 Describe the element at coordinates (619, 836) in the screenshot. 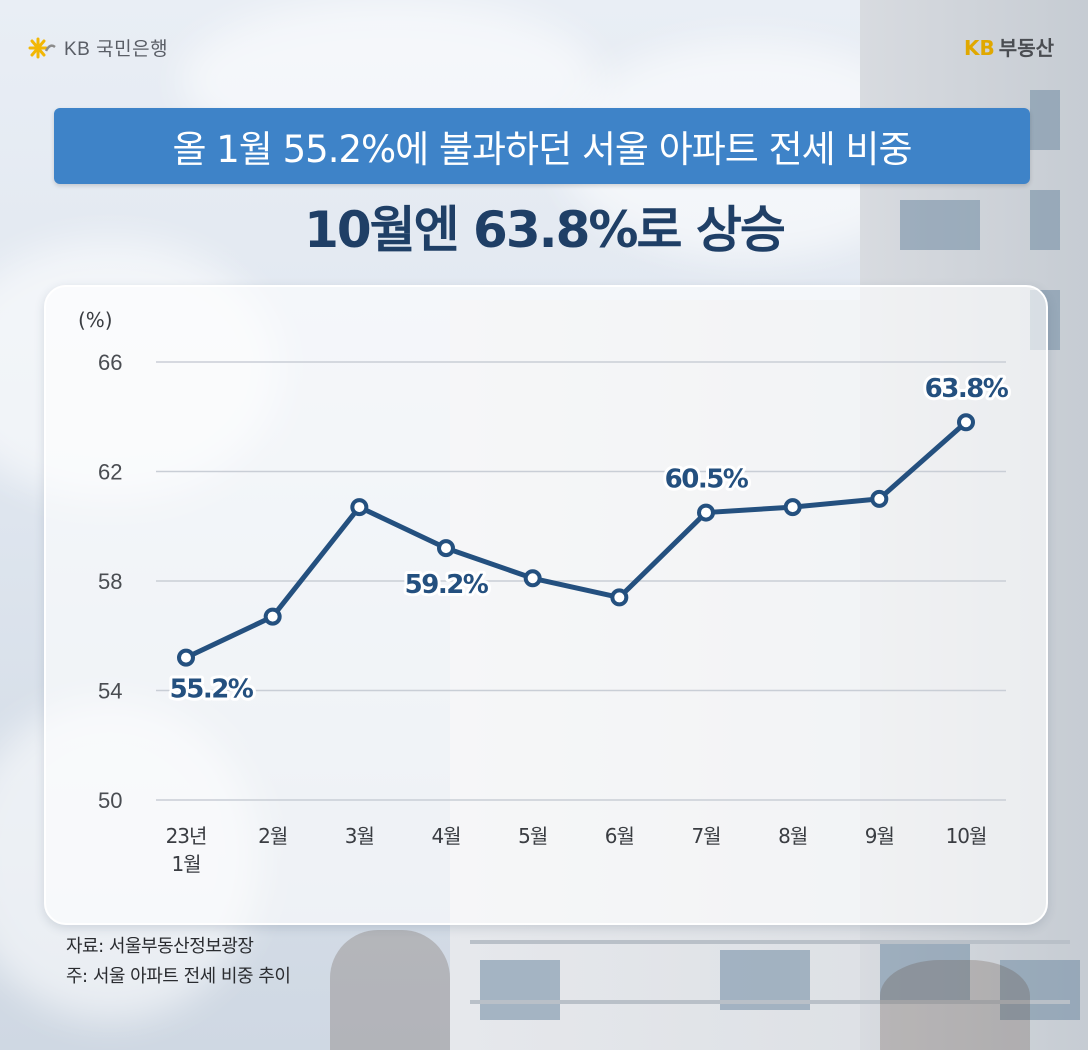

I see `x-tick-label: 6월` at that location.